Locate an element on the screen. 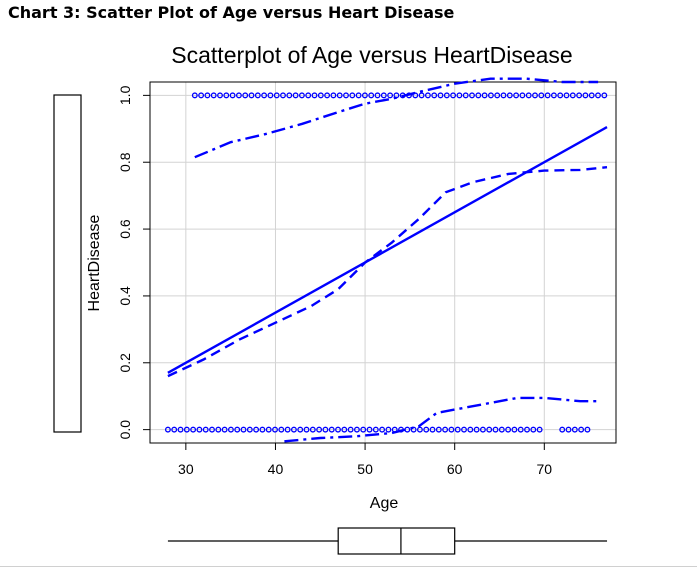 The height and width of the screenshot is (584, 697). y-tick-label: 0.6 is located at coordinates (125, 229).